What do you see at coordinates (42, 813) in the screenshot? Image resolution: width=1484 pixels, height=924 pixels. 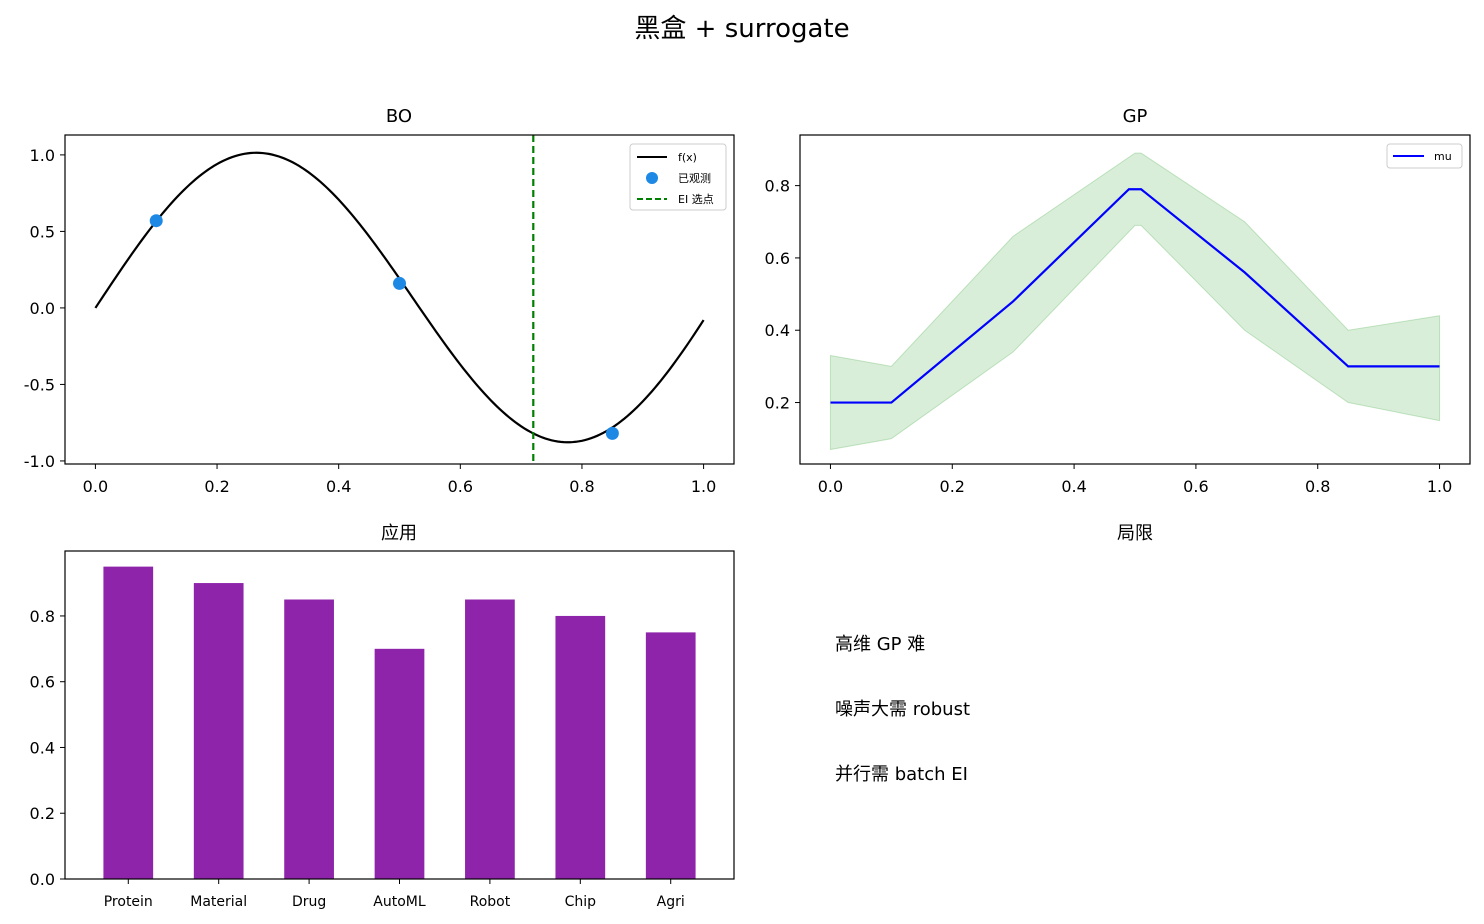 I see `apps-ytick-label: 0.2` at bounding box center [42, 813].